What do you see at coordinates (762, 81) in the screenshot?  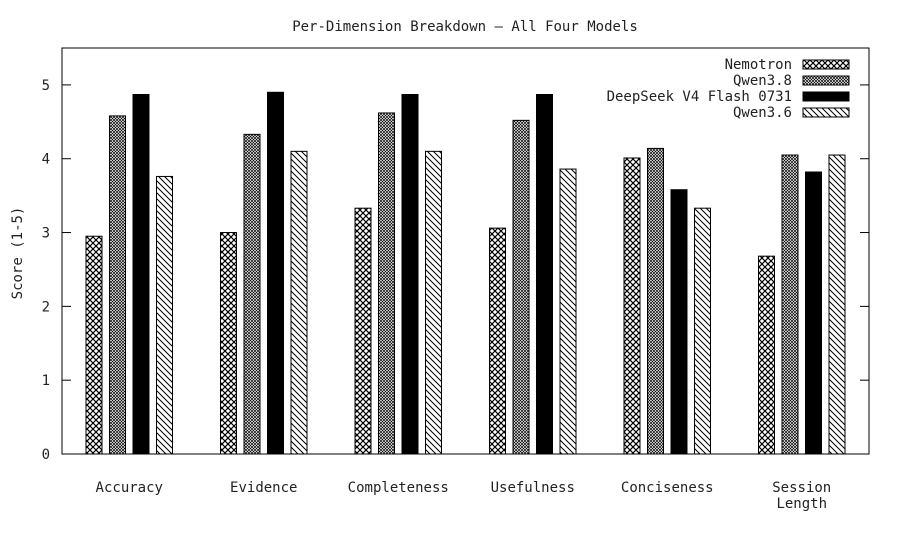 I see `legend-label: Qwen3.8` at bounding box center [762, 81].